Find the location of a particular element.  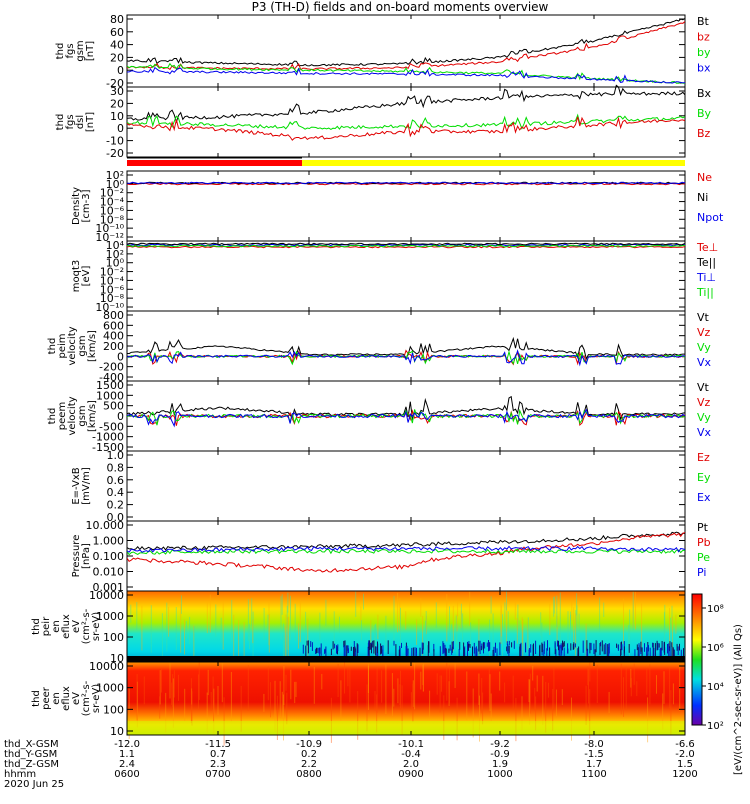

legend-label-Npot: Npot is located at coordinates (710, 217).